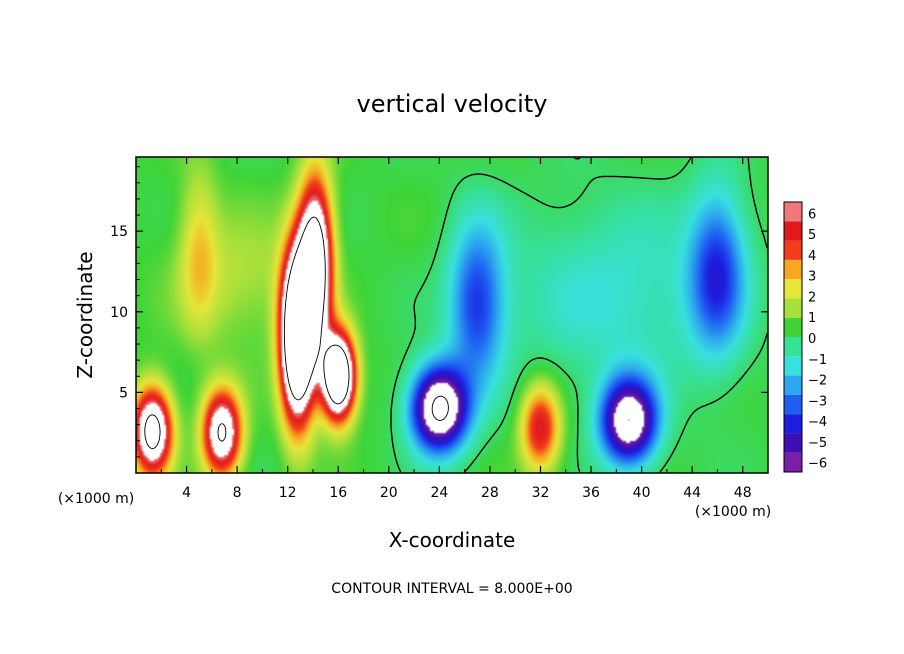  What do you see at coordinates (743, 493) in the screenshot?
I see `x-tick-label: 48` at bounding box center [743, 493].